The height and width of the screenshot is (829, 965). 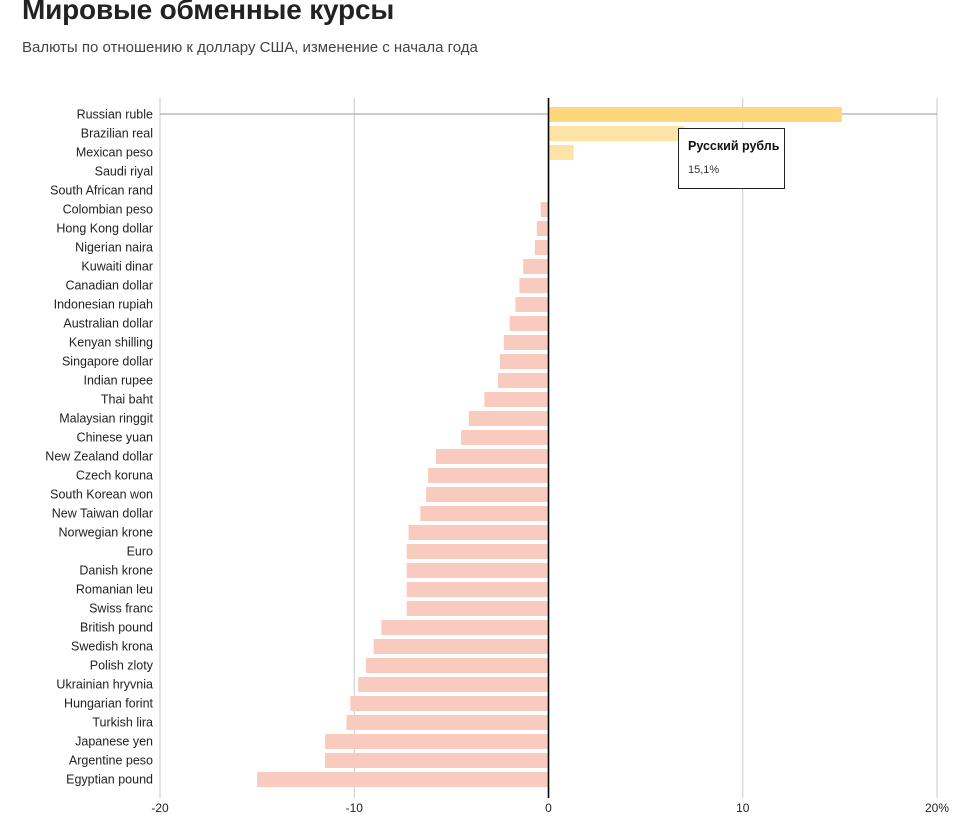 I want to click on category-label: Egyptian pound, so click(x=109, y=780).